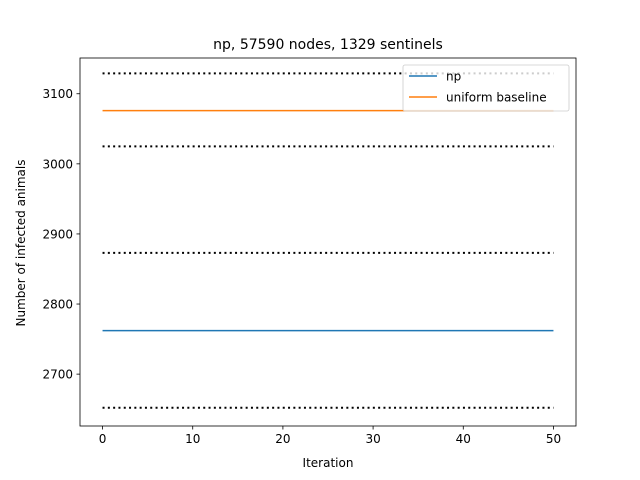 Image resolution: width=640 pixels, height=480 pixels. What do you see at coordinates (21, 243) in the screenshot?
I see `y-axis-label: Number of infected animals` at bounding box center [21, 243].